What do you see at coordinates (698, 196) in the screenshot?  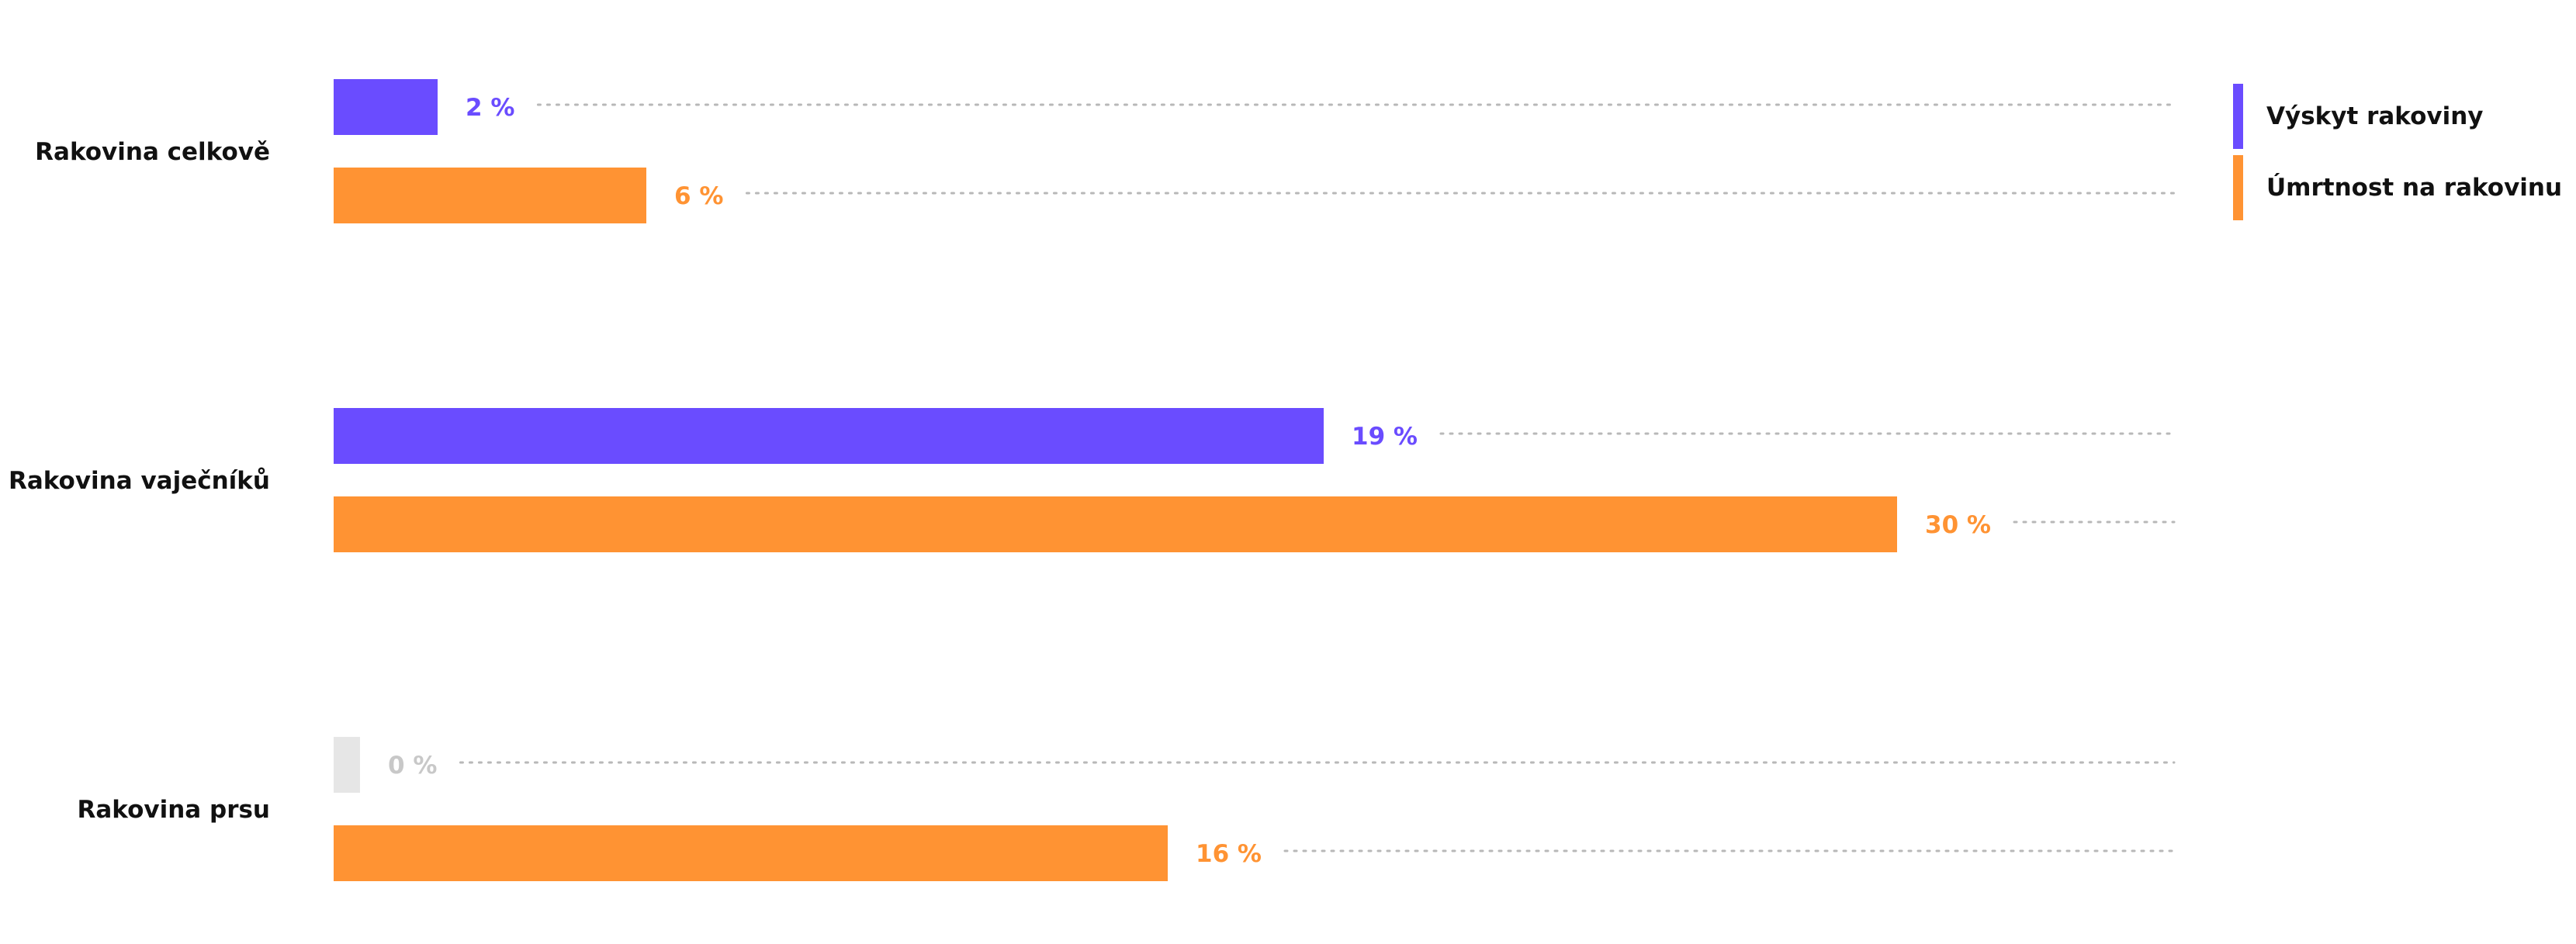 I see `value-label-mortality: 6 %` at bounding box center [698, 196].